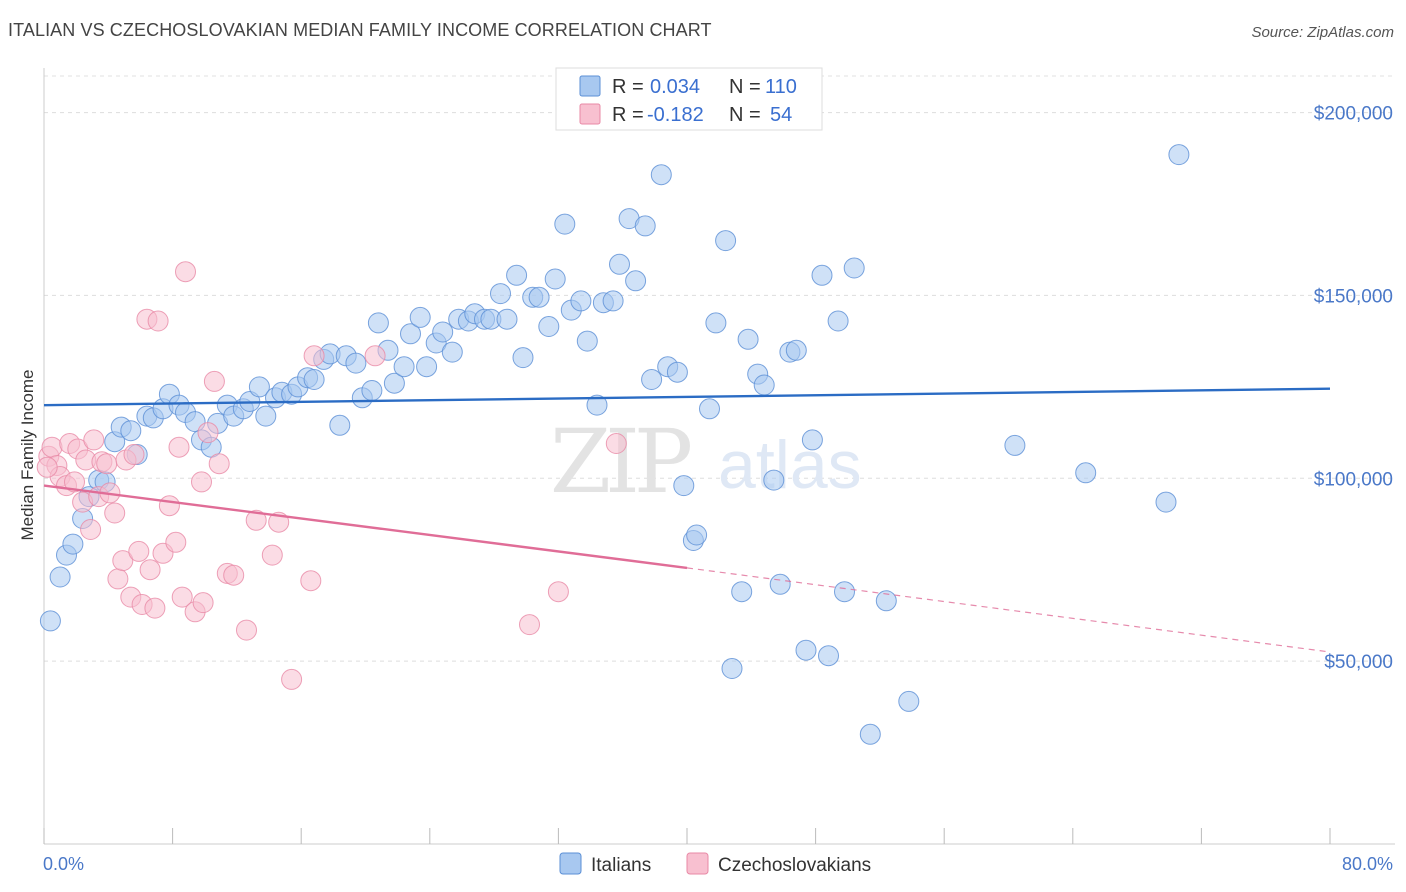 The height and width of the screenshot is (892, 1406). Describe the element at coordinates (590, 114) in the screenshot. I see `legend-swatch-czechoslovakians` at that location.